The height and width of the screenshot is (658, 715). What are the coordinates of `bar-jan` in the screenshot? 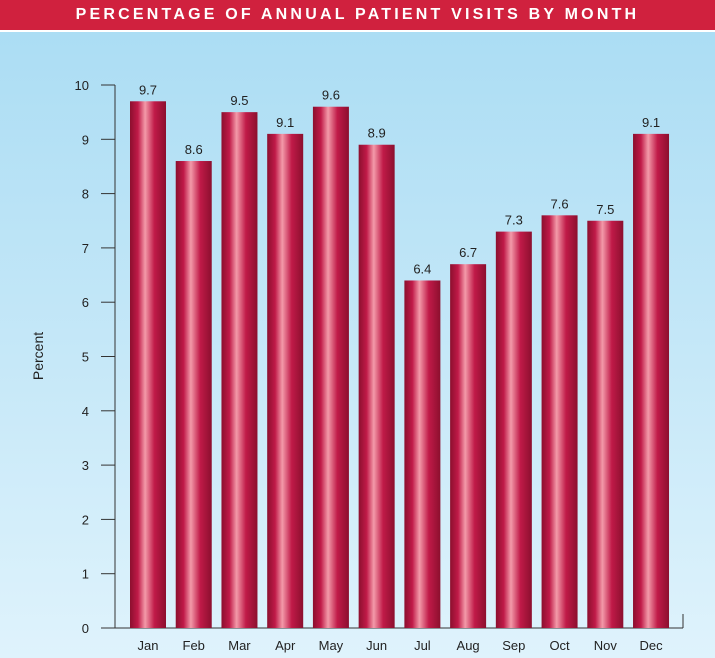 It's located at (148, 365).